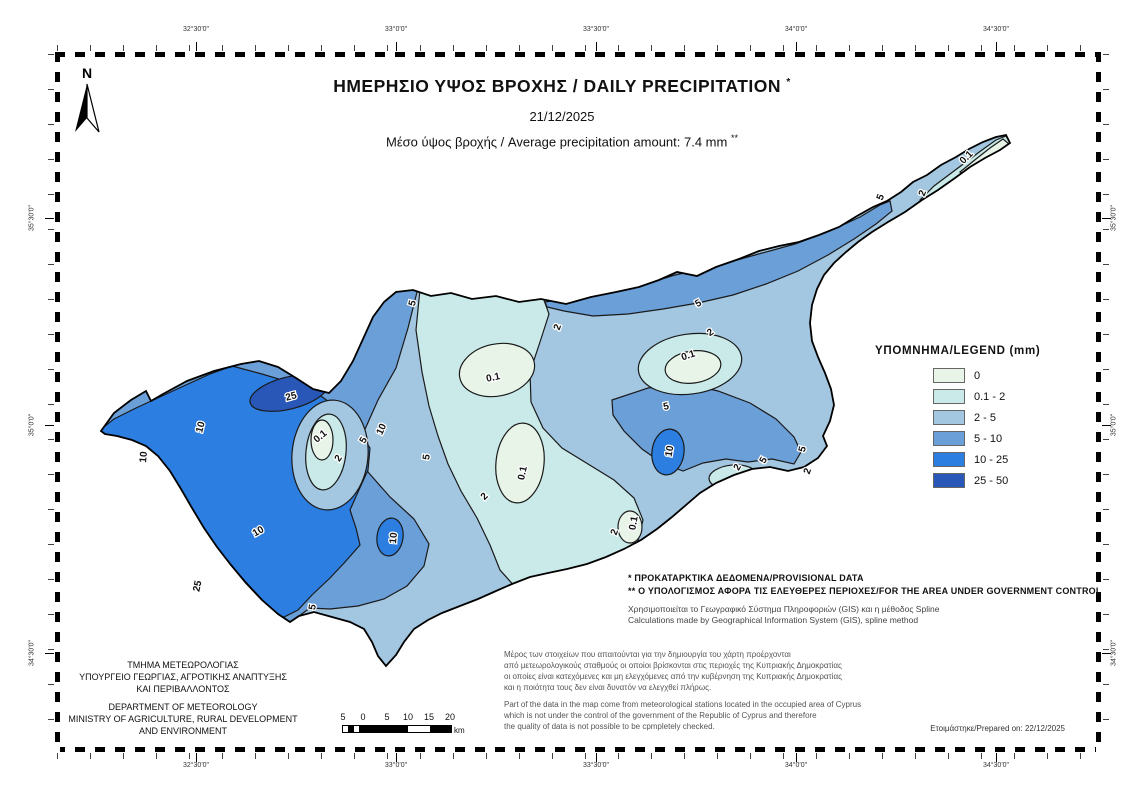  I want to click on credit-line: ΚΑΙ ΠΕΡΙΒΑΛΛΟΝΤΟΣ, so click(183, 689).